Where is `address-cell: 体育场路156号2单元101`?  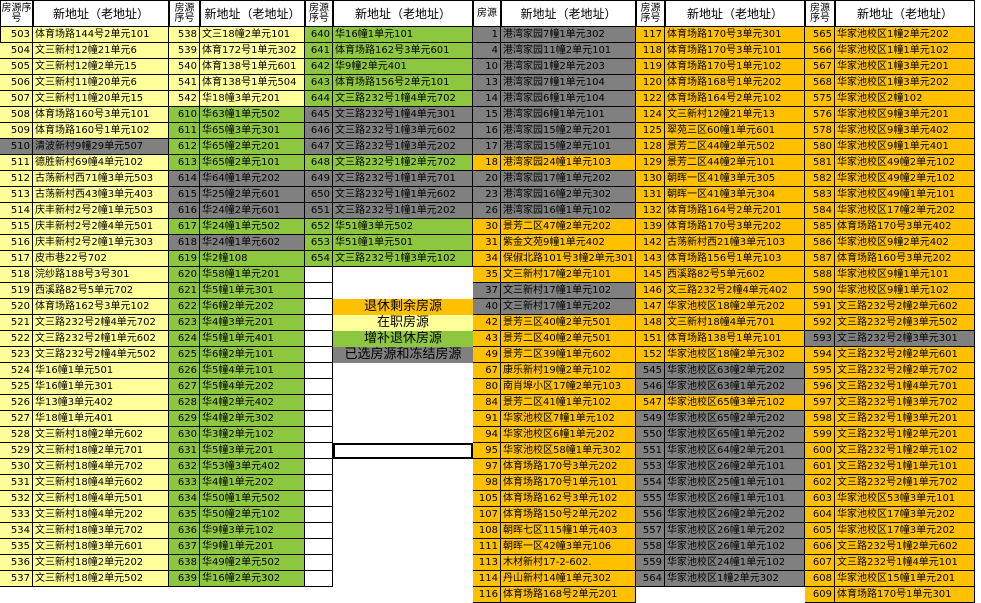
address-cell: 体育场路156号2单元101 is located at coordinates (403, 83).